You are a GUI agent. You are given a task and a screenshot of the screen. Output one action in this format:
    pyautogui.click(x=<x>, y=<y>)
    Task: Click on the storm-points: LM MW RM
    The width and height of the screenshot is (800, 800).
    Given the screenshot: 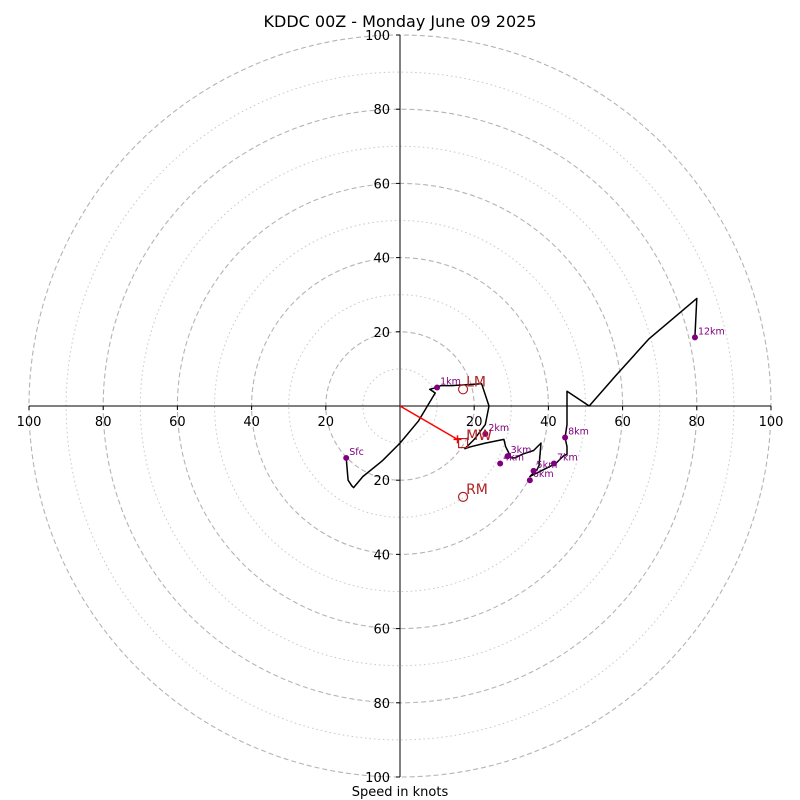 What is the action you would take?
    pyautogui.click(x=474, y=438)
    